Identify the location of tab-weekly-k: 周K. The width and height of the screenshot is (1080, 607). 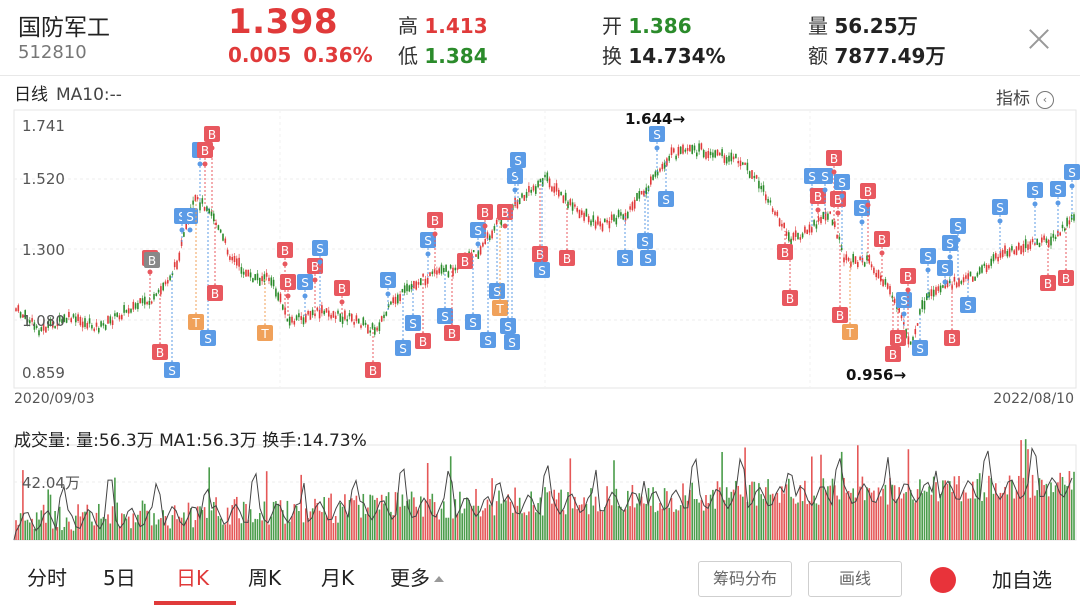
(265, 578).